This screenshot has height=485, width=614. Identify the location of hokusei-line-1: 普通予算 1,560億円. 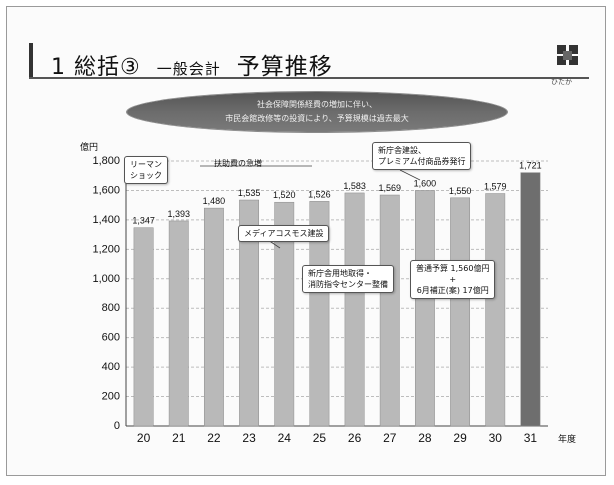
(453, 268).